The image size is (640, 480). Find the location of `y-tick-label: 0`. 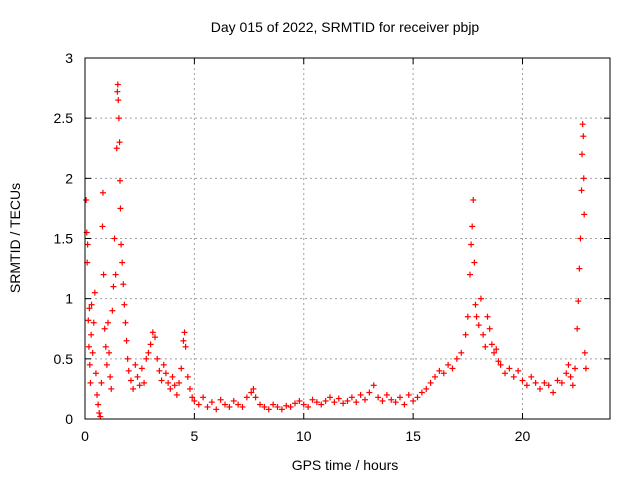

y-tick-label: 0 is located at coordinates (69, 419).